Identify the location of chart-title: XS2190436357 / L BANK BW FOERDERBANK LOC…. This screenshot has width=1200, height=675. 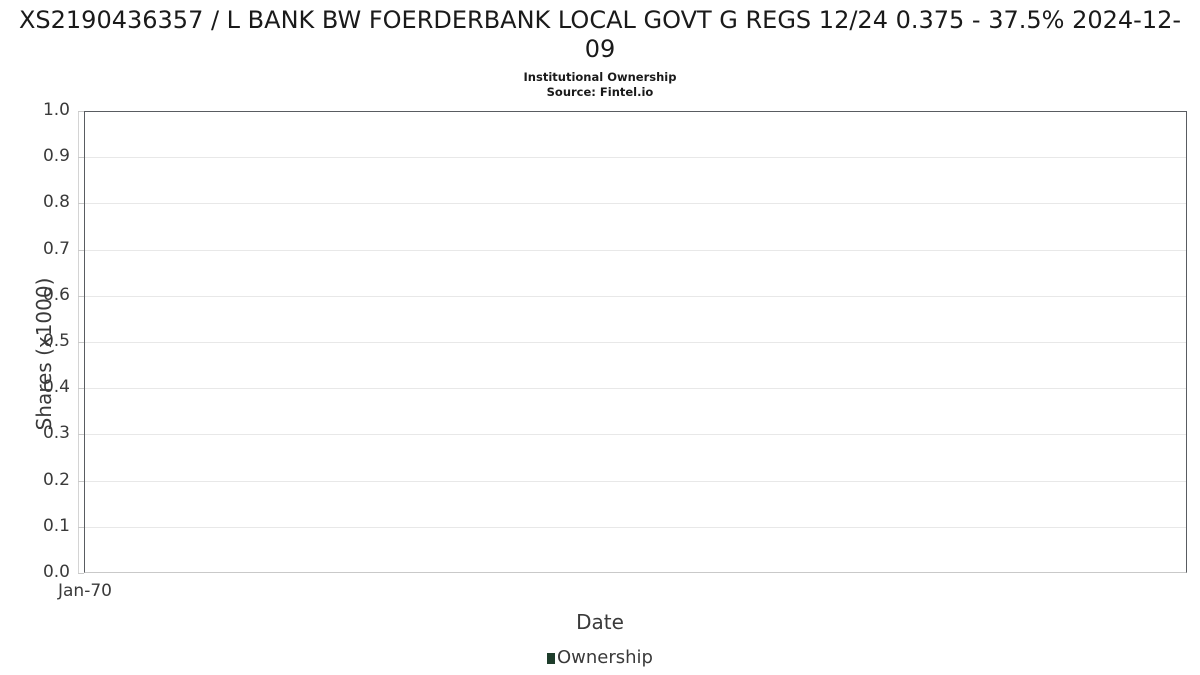
(600, 34).